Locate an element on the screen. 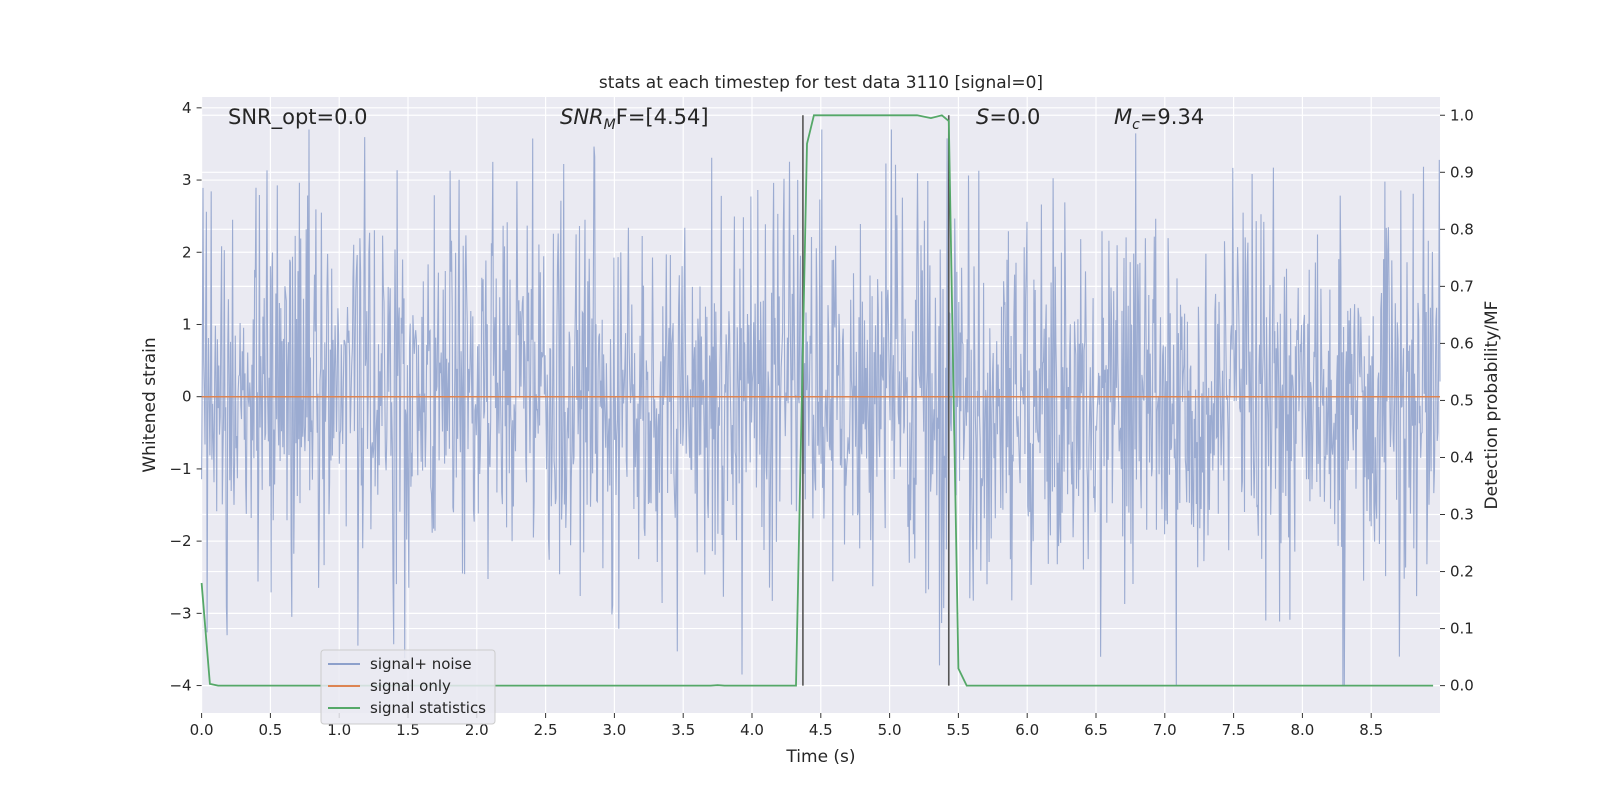 The width and height of the screenshot is (1600, 800). y-right-tick-label: 0.2 is located at coordinates (1462, 572).